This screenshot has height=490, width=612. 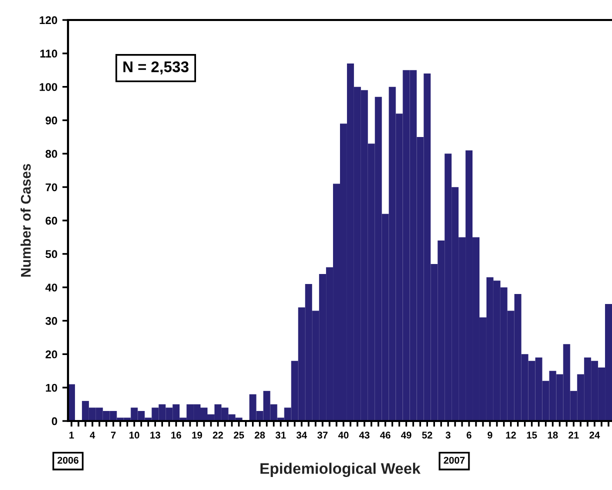 What do you see at coordinates (156, 67) in the screenshot?
I see `annotation: N = 2,533` at bounding box center [156, 67].